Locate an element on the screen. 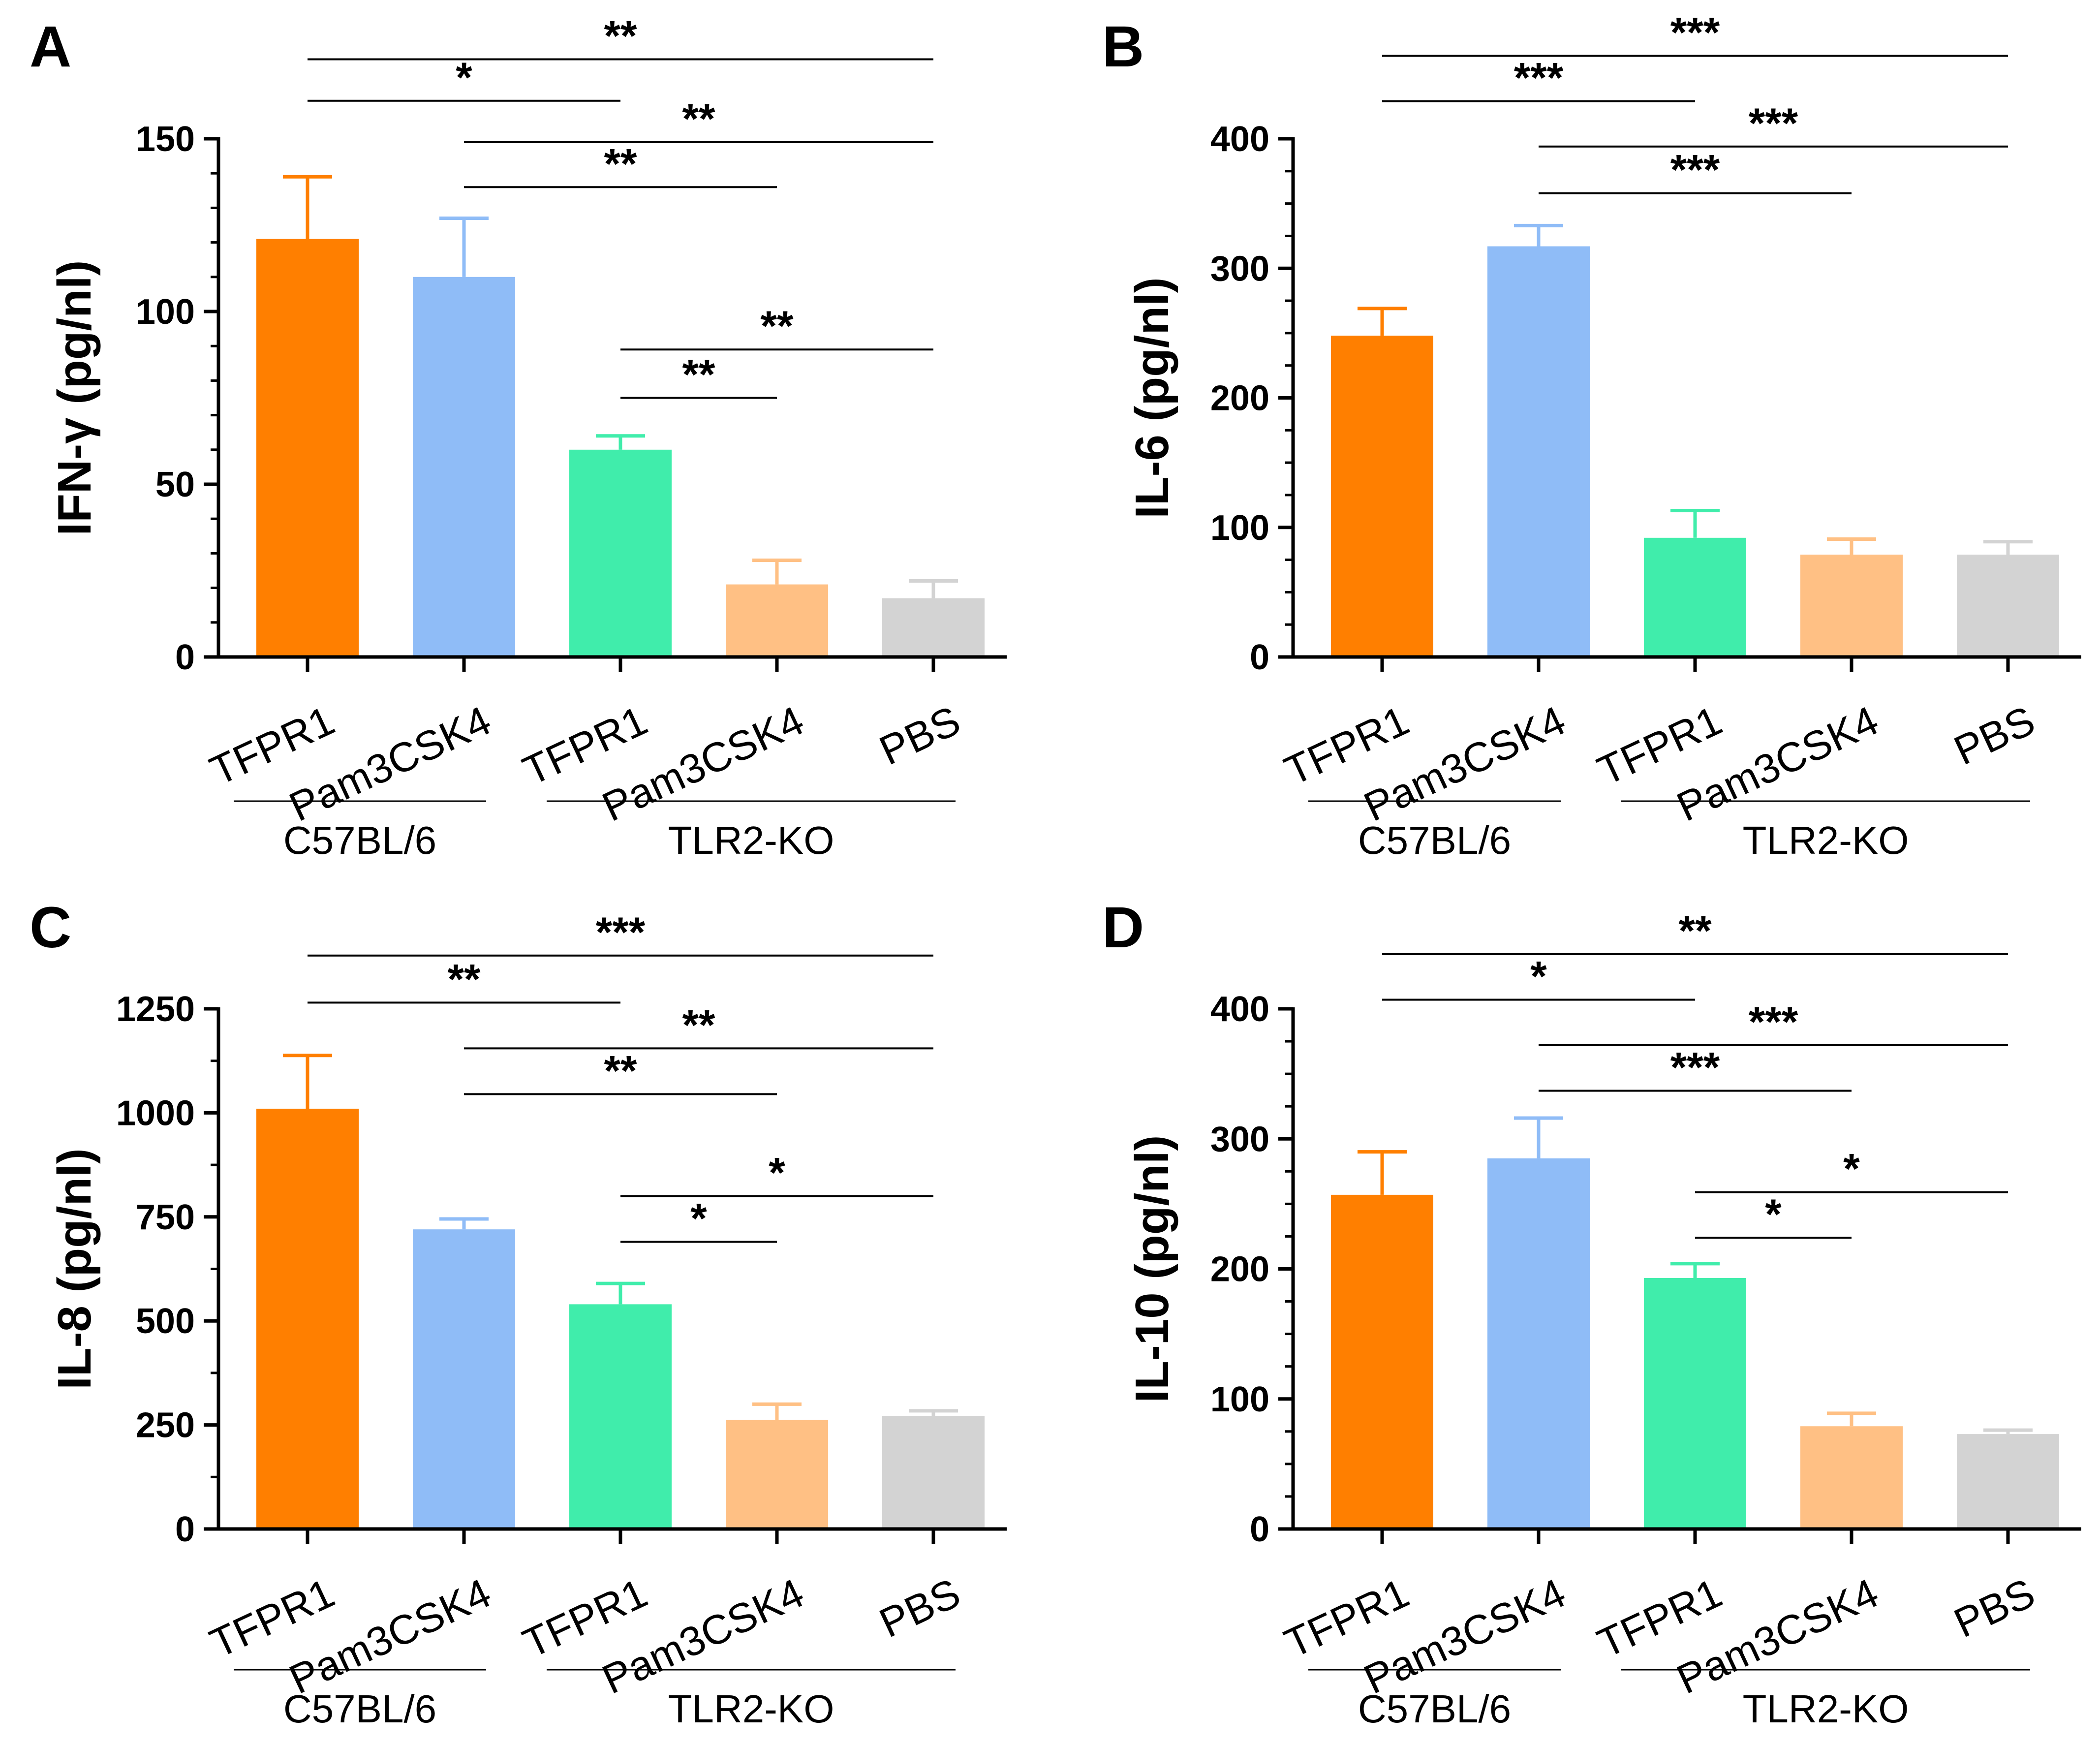  y-axis-label: IFN-γ (pg/nl) is located at coordinates (74, 398).